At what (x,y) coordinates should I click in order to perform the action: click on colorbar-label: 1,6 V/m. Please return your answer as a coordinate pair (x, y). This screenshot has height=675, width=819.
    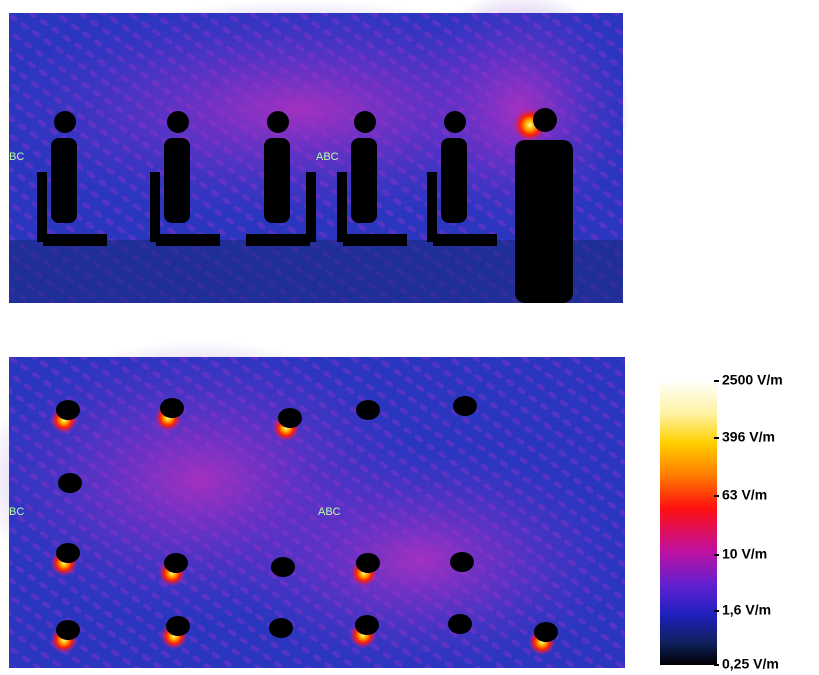
    Looking at the image, I should click on (746, 610).